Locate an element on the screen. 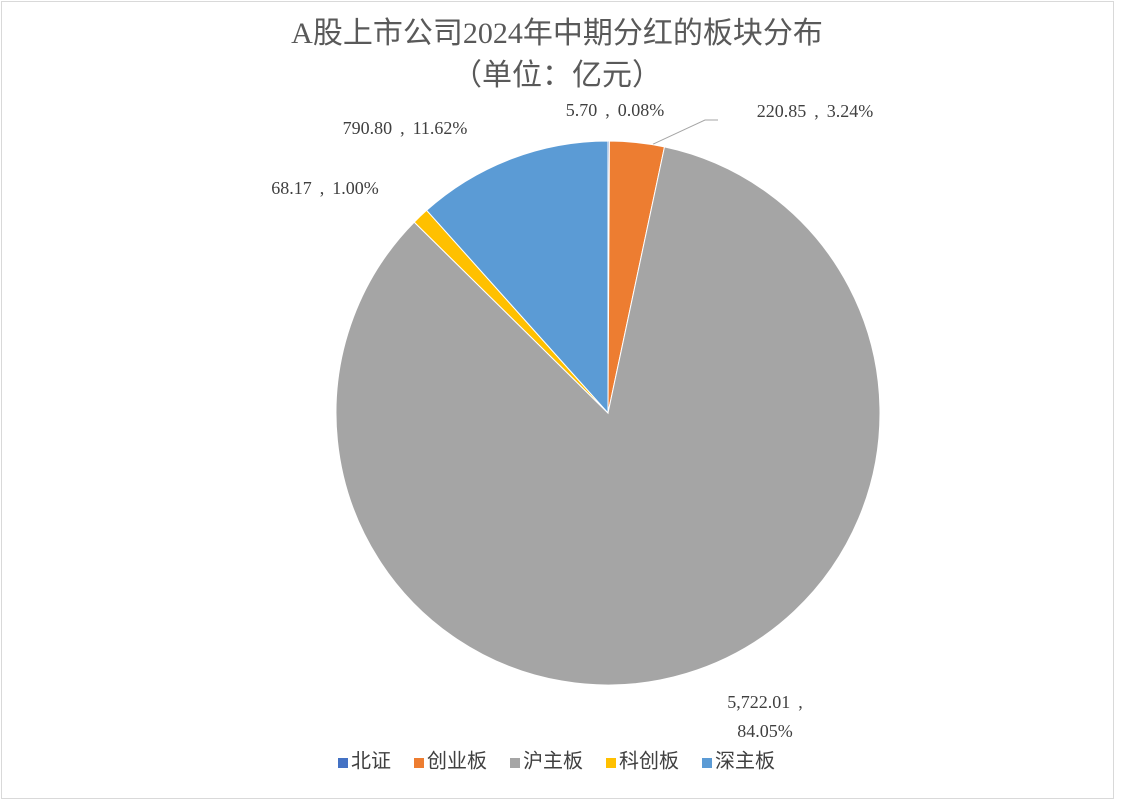  data-label-percent: 3.24% is located at coordinates (850, 111).